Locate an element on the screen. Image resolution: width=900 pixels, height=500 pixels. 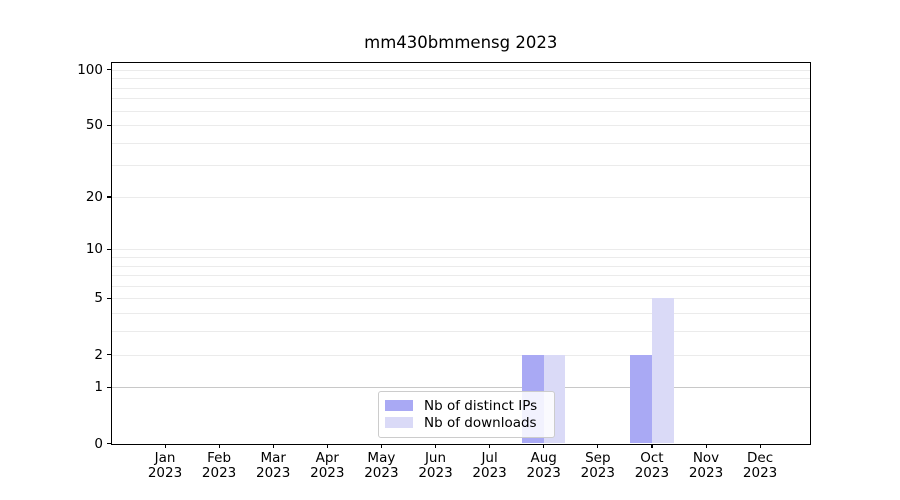
x-tick-label: Jun 2023 is located at coordinates (435, 465).